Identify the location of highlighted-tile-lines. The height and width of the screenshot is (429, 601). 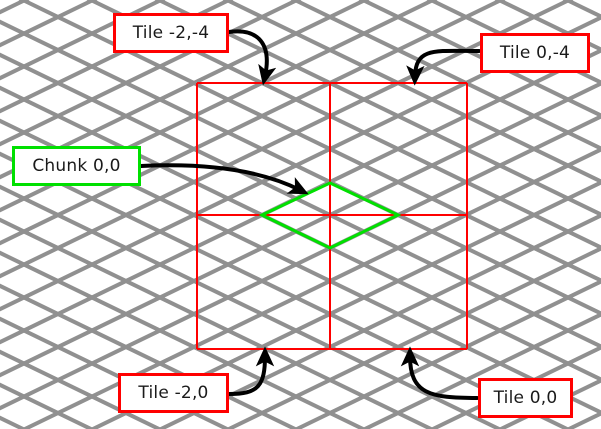
(330, 215).